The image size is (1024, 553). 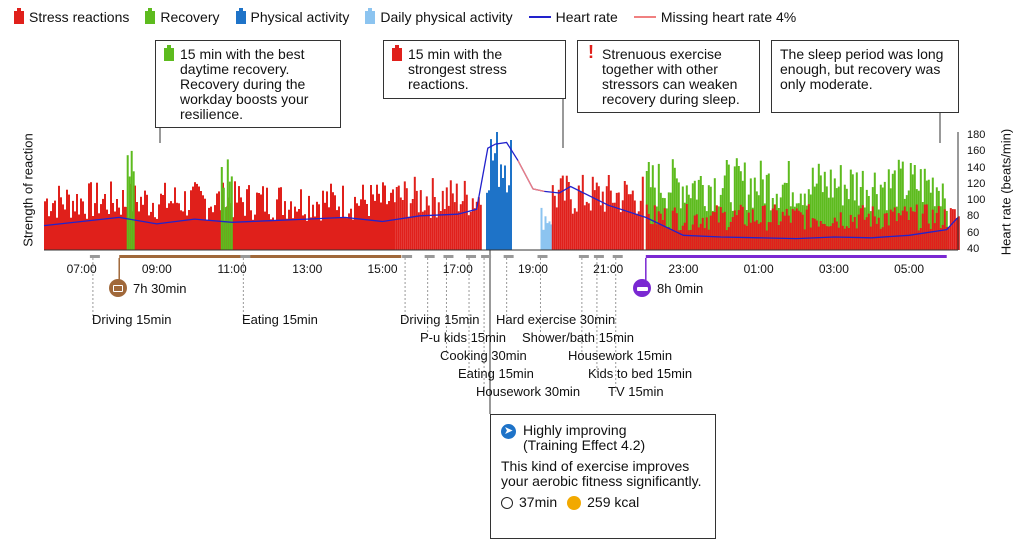 I want to click on recovery-marker-icon, so click(x=150, y=15).